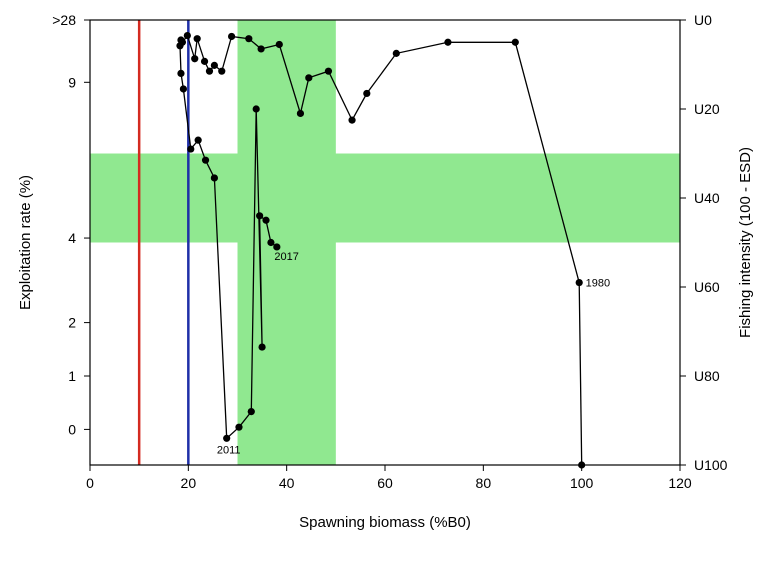 The width and height of the screenshot is (765, 562). I want to click on right-y-tick-label: U20, so click(707, 109).